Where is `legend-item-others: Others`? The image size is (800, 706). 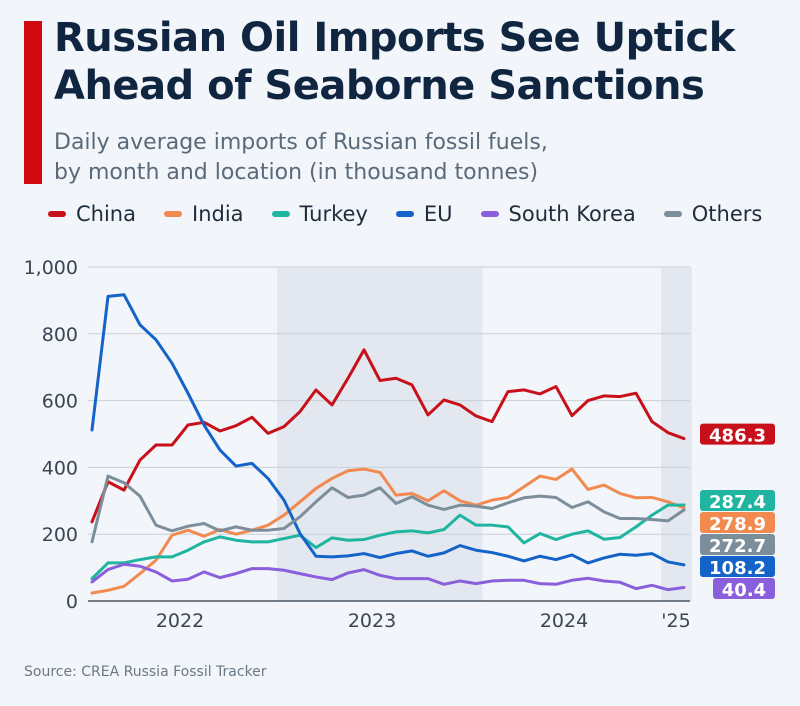
legend-item-others: Others is located at coordinates (713, 214).